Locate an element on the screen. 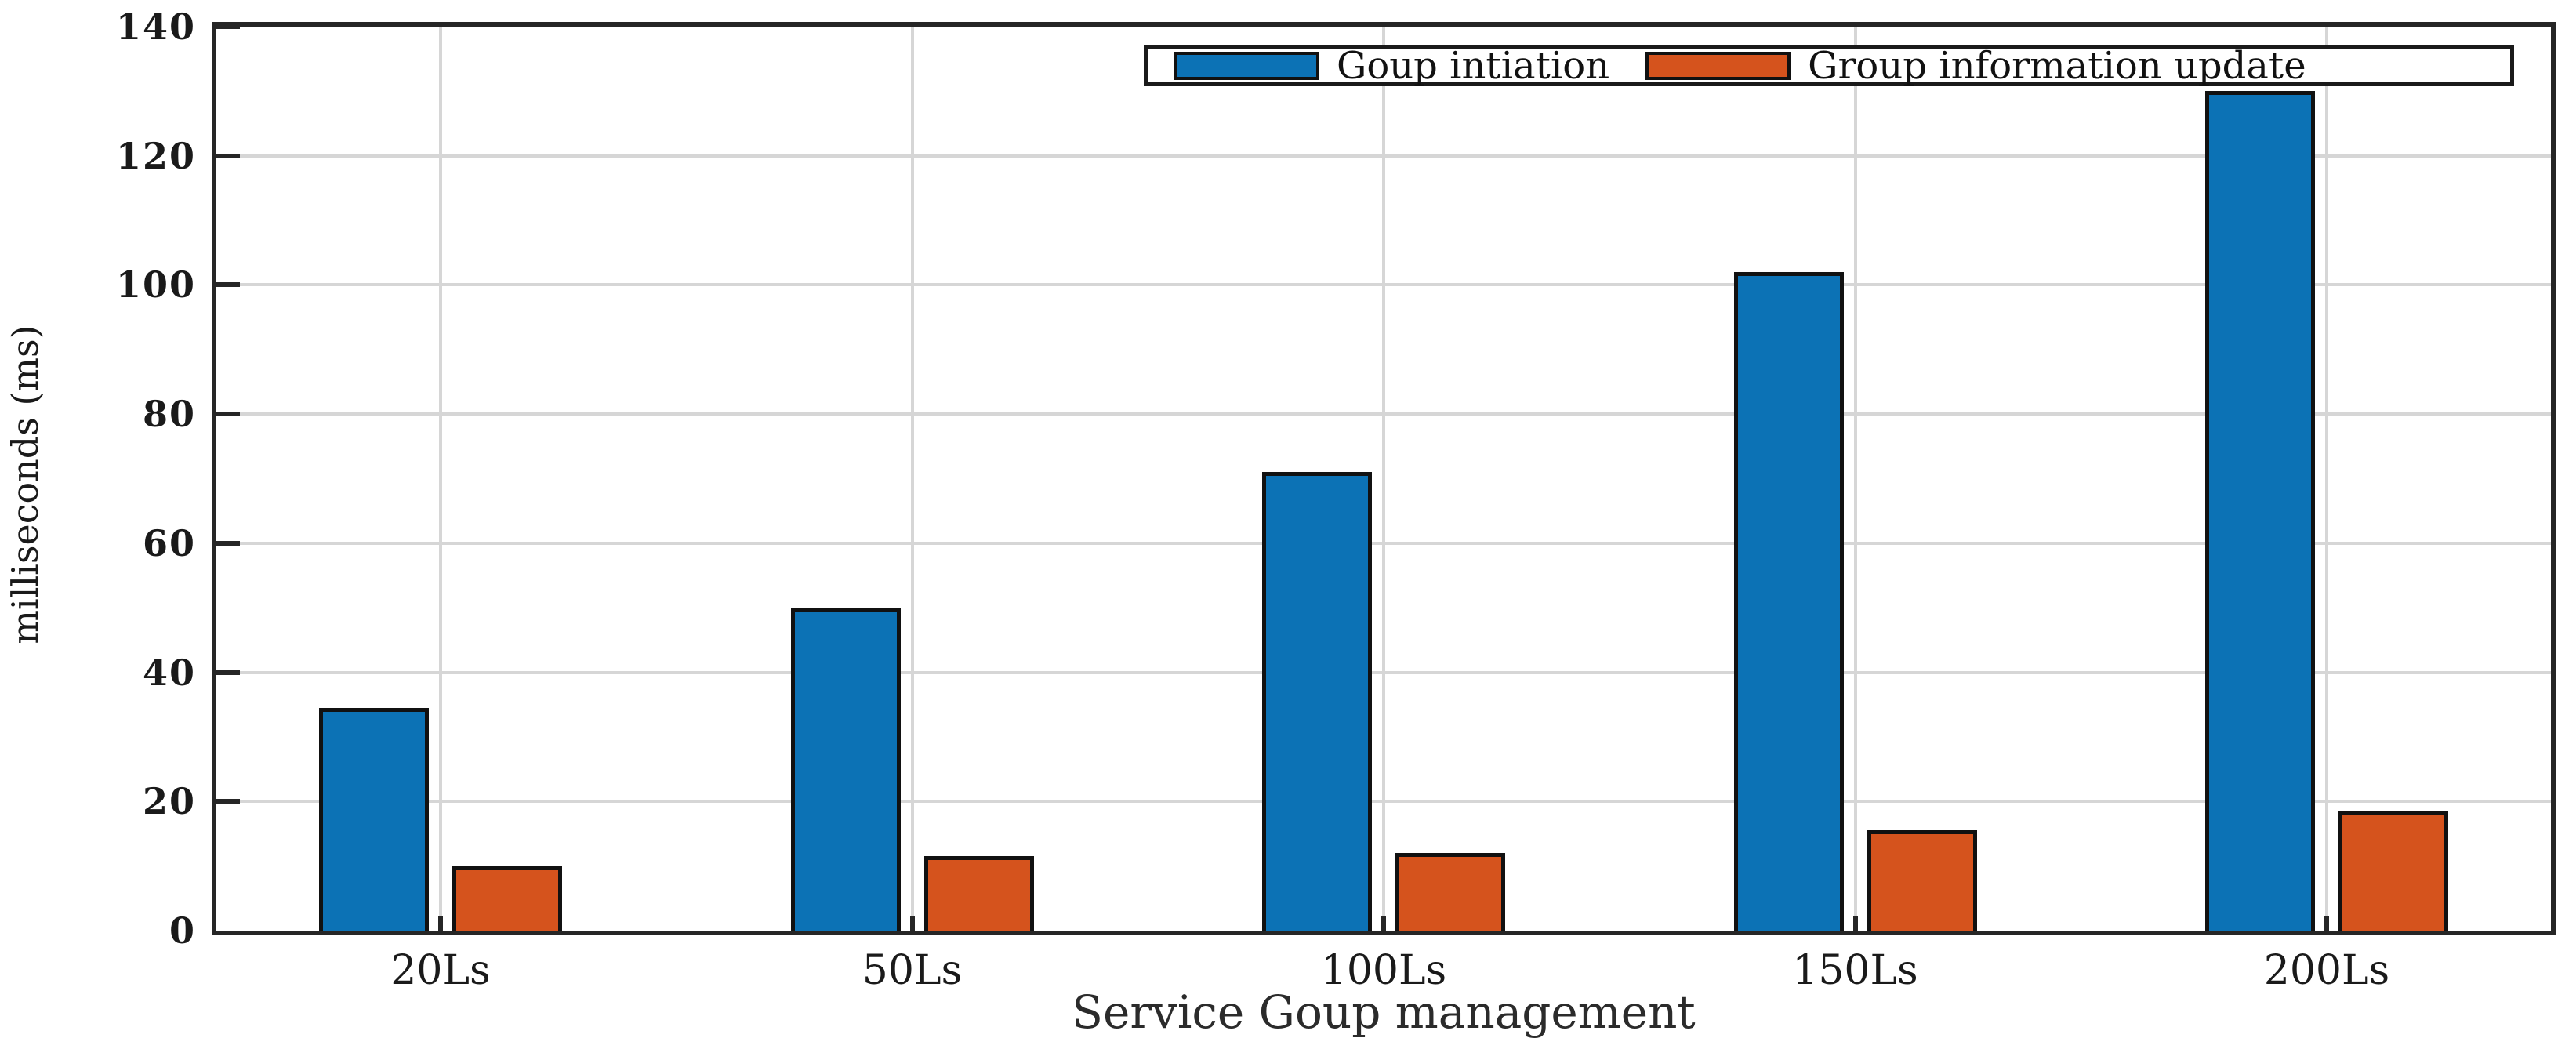 The width and height of the screenshot is (2576, 1038). y-axis-title: milliseconds (ms) is located at coordinates (25, 484).